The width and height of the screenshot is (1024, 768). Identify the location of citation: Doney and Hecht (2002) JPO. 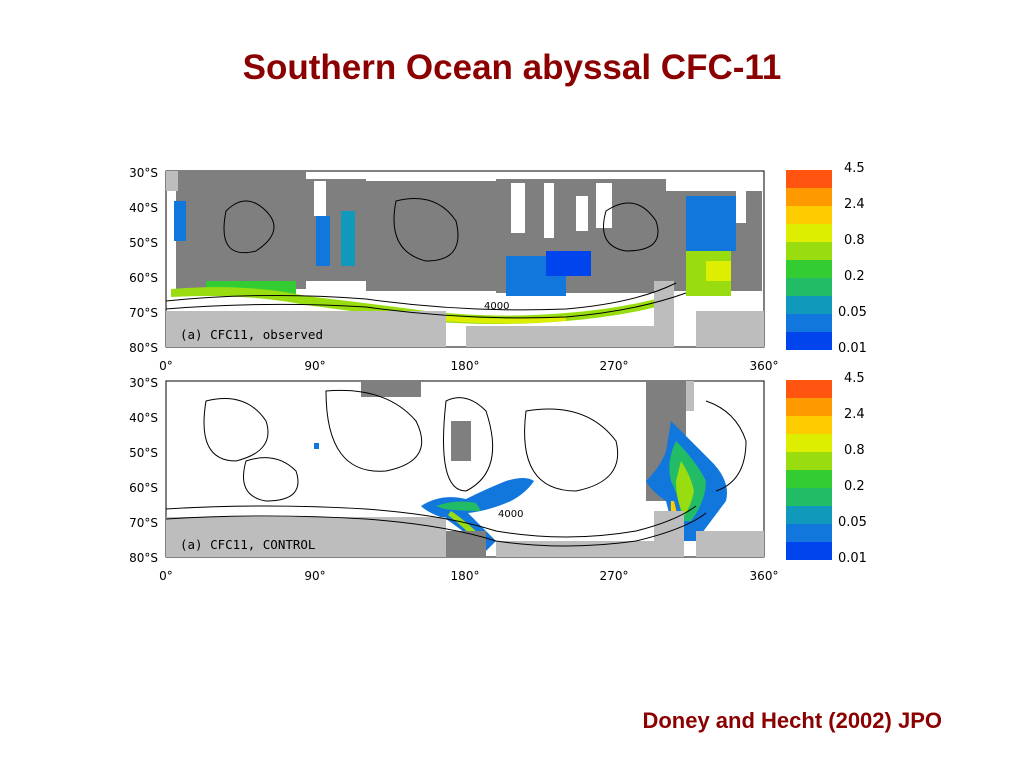
(792, 720).